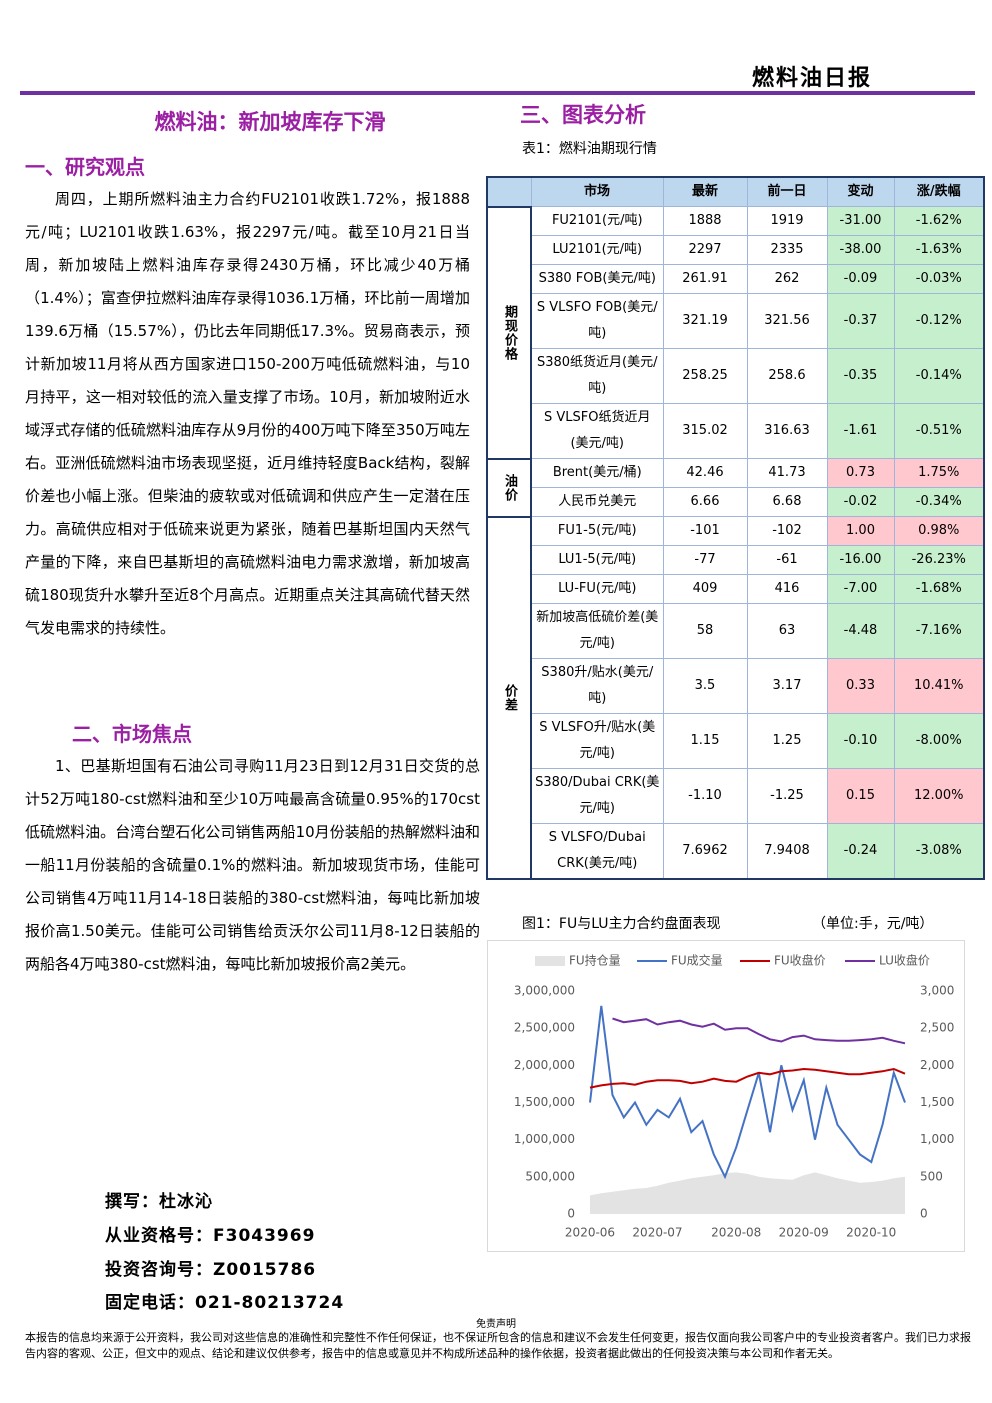 The image size is (992, 1403). Describe the element at coordinates (937, 1139) in the screenshot. I see `y2-tick-label: 1,000` at that location.